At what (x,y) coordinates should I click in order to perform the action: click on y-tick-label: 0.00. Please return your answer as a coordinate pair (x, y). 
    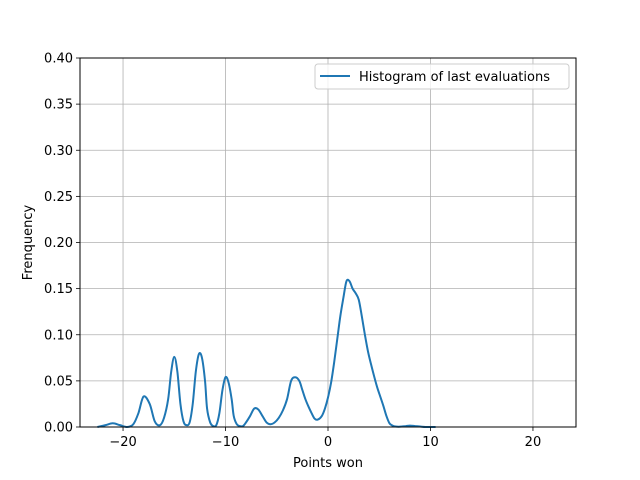
    Looking at the image, I should click on (58, 428).